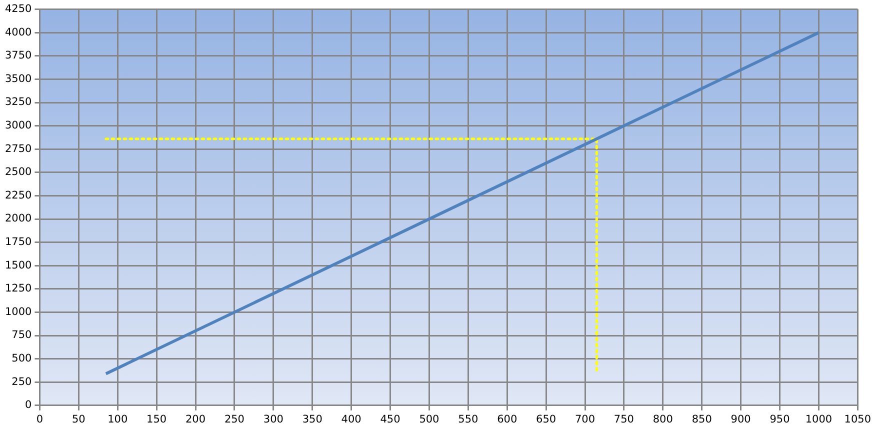  Describe the element at coordinates (118, 419) in the screenshot. I see `x-tick-label: 100` at that location.